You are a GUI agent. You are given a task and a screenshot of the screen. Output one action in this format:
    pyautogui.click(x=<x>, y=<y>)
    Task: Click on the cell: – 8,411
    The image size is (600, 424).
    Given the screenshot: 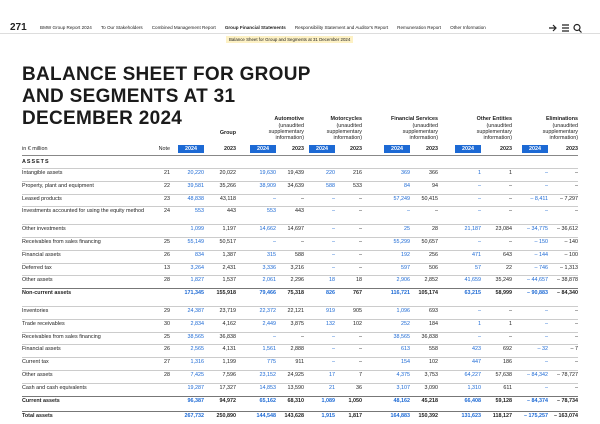 What is the action you would take?
    pyautogui.click(x=539, y=198)
    